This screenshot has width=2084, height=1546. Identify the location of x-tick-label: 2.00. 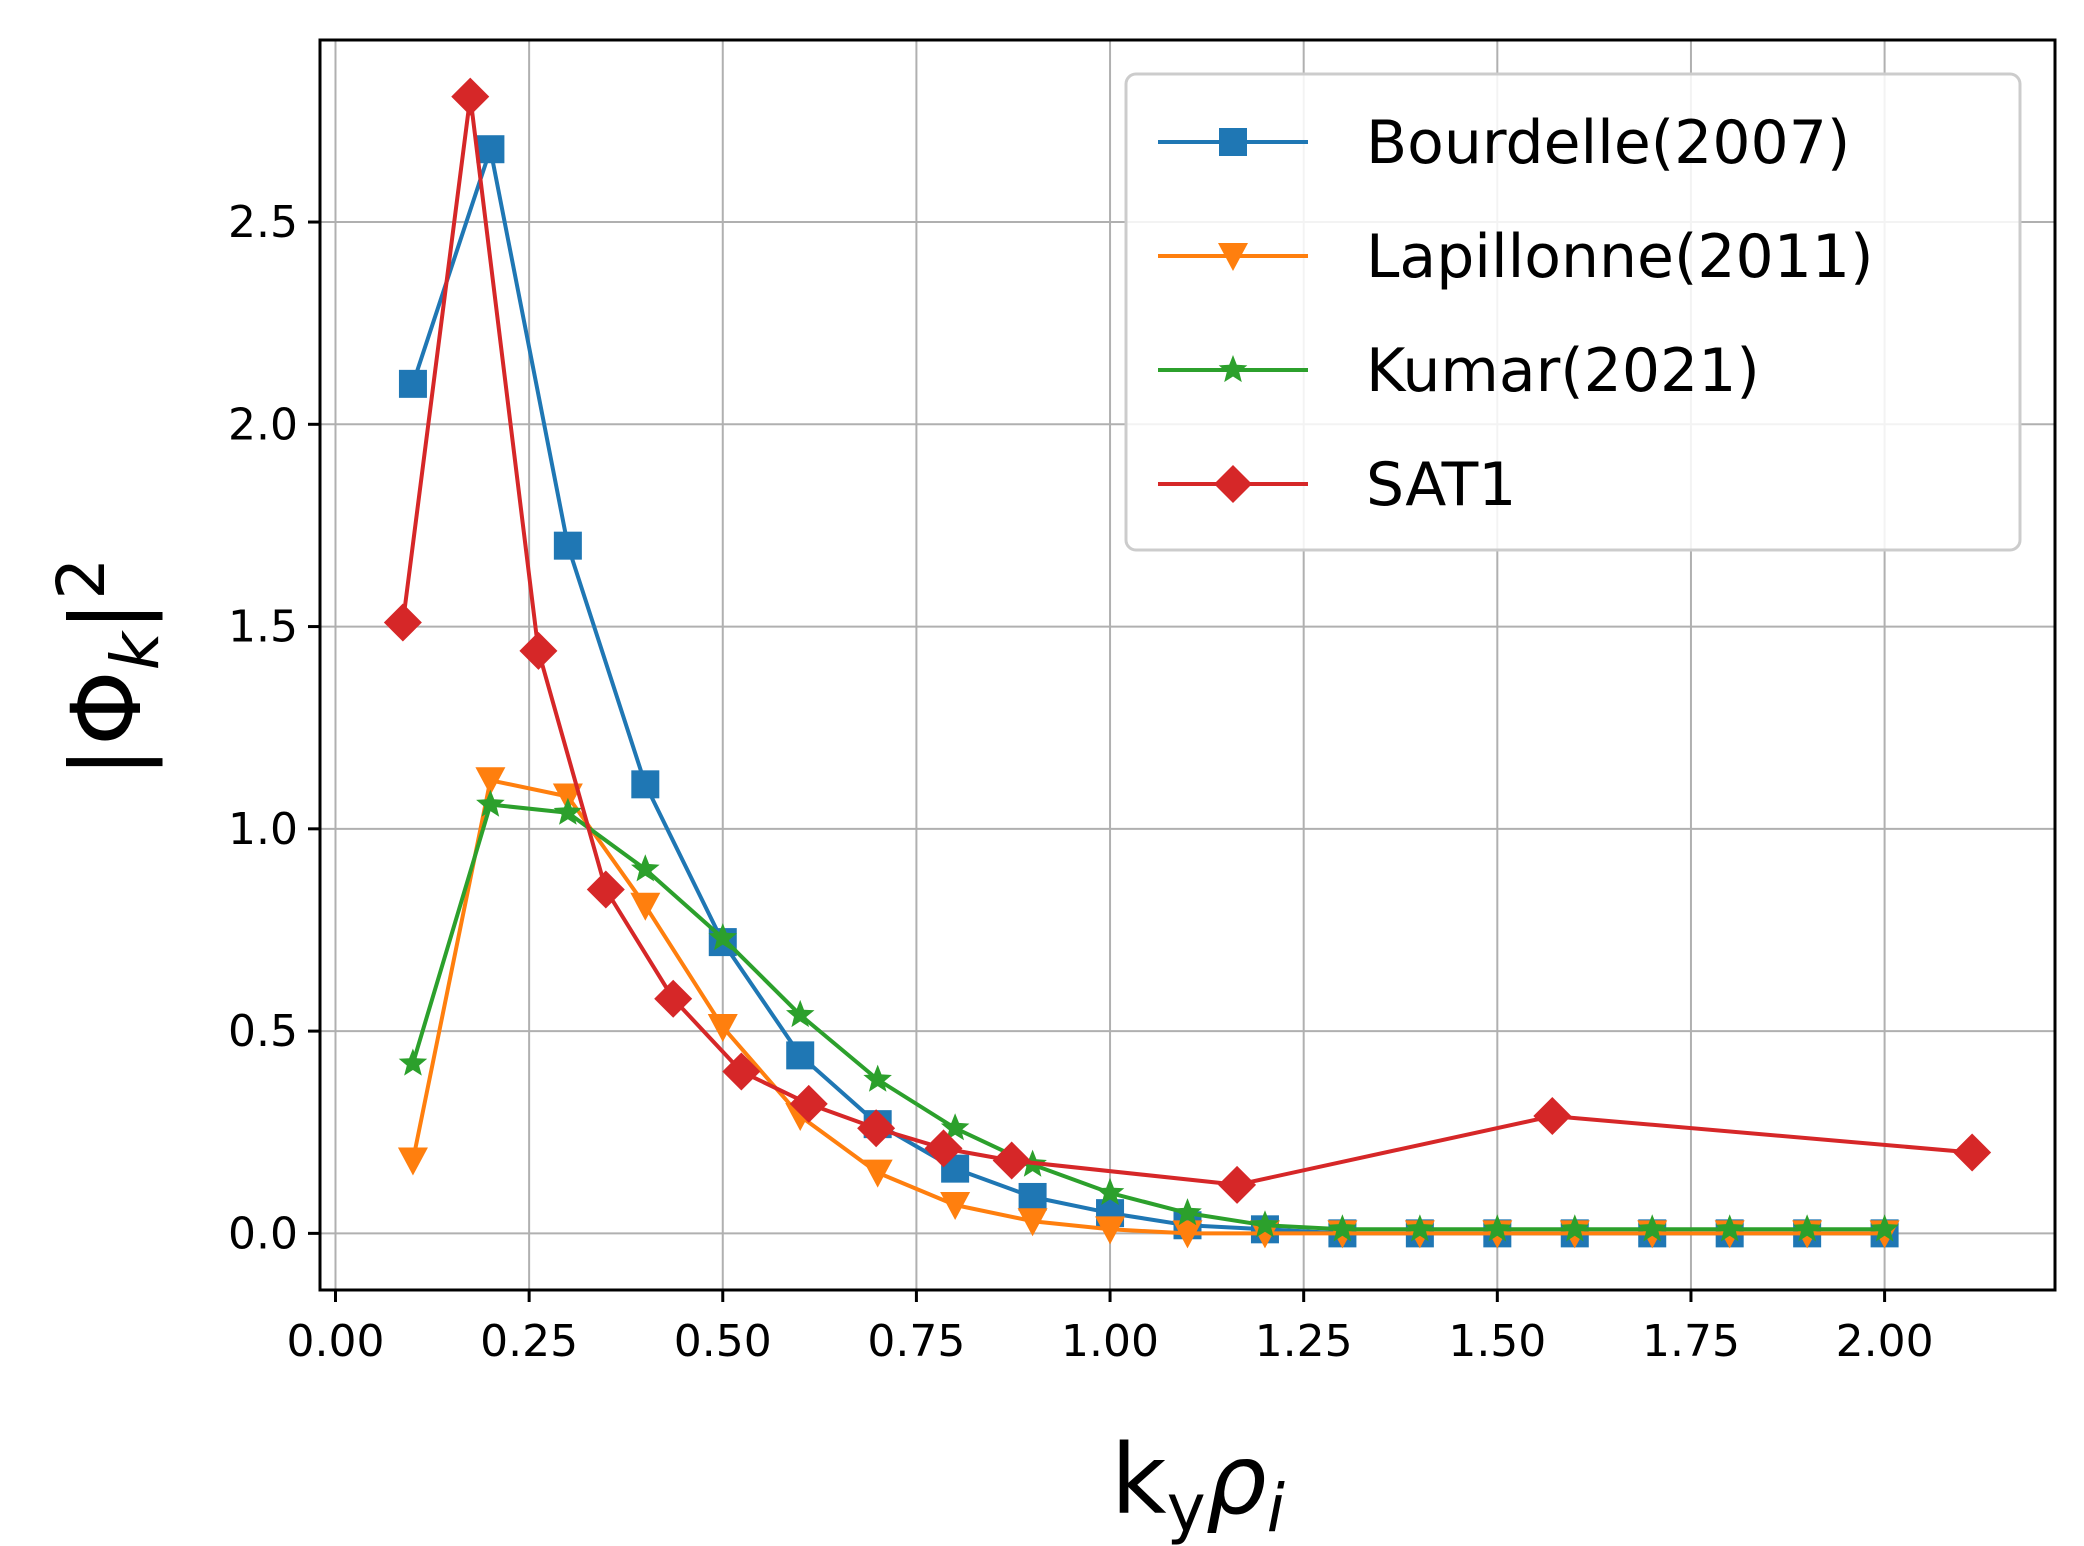
(1885, 1341).